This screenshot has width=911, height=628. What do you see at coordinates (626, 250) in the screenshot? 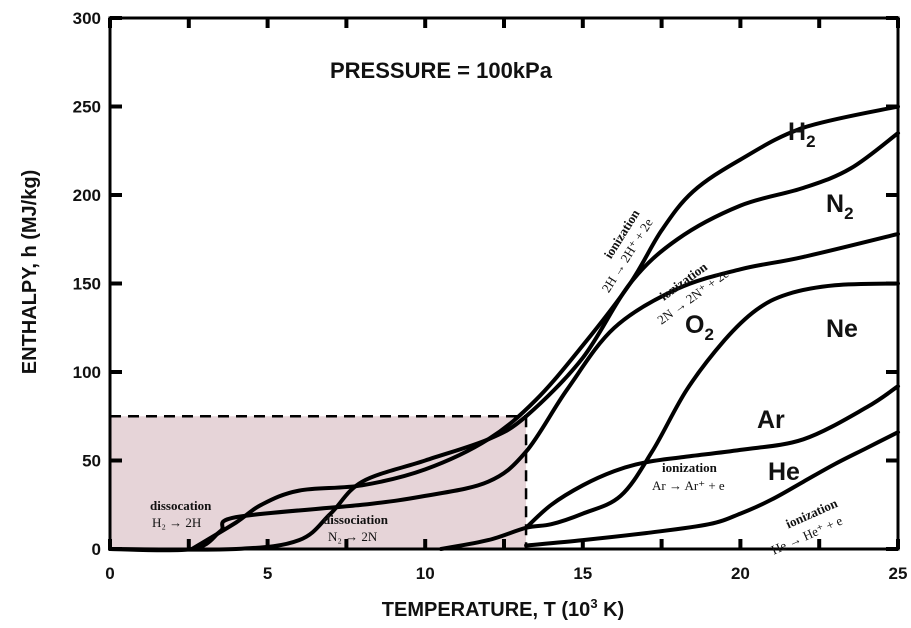
I see `annotation-h2-ionization: ionization 2H → 2H⁺ + 2e` at bounding box center [626, 250].